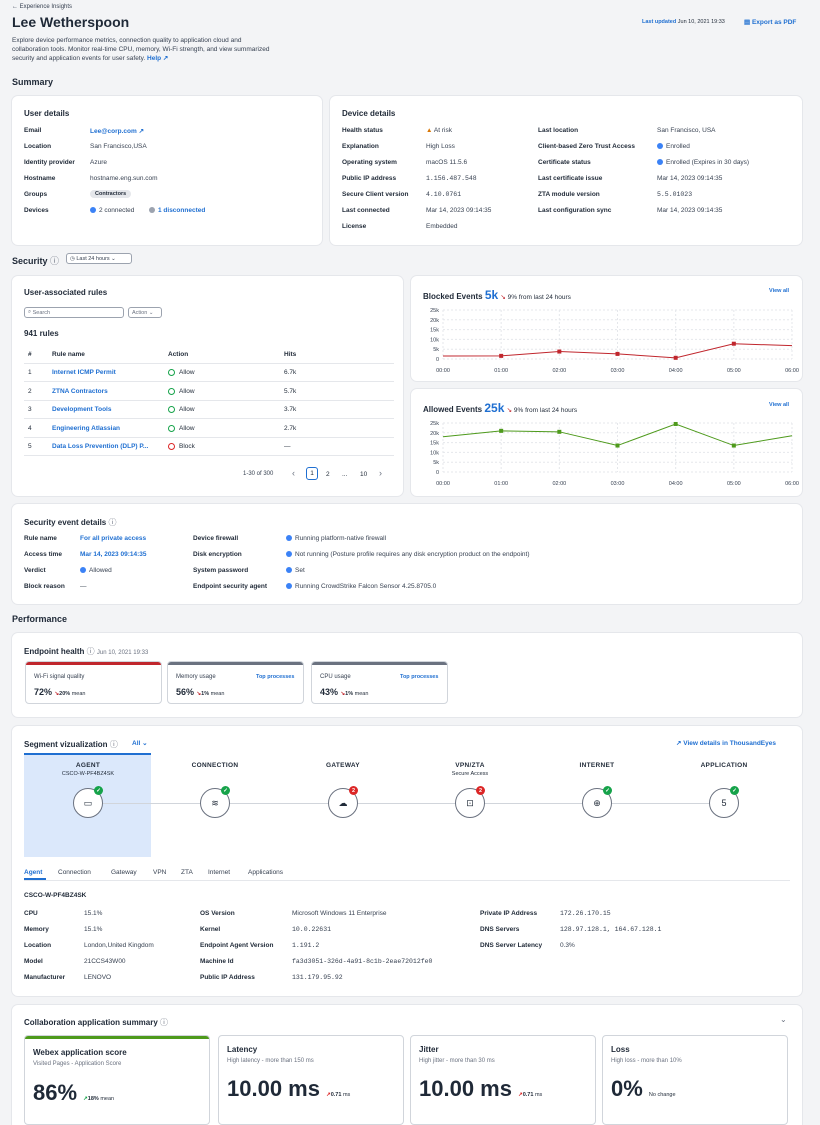 The width and height of the screenshot is (820, 1125). Describe the element at coordinates (93, 929) in the screenshot. I see `agent-memory-value: 15.1%` at that location.